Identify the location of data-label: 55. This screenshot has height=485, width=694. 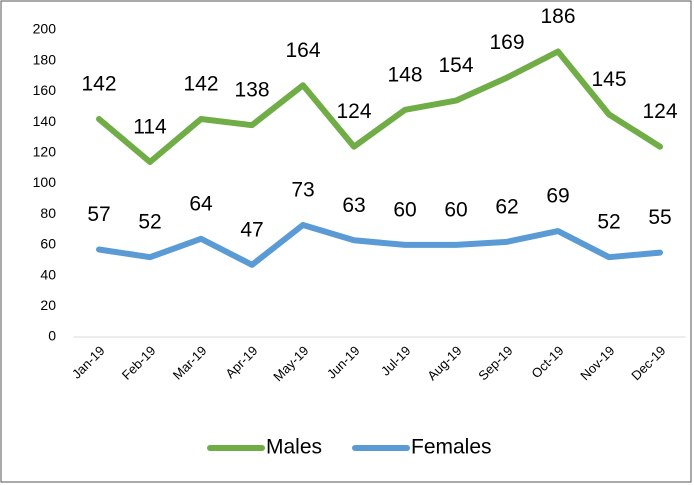
(659, 217).